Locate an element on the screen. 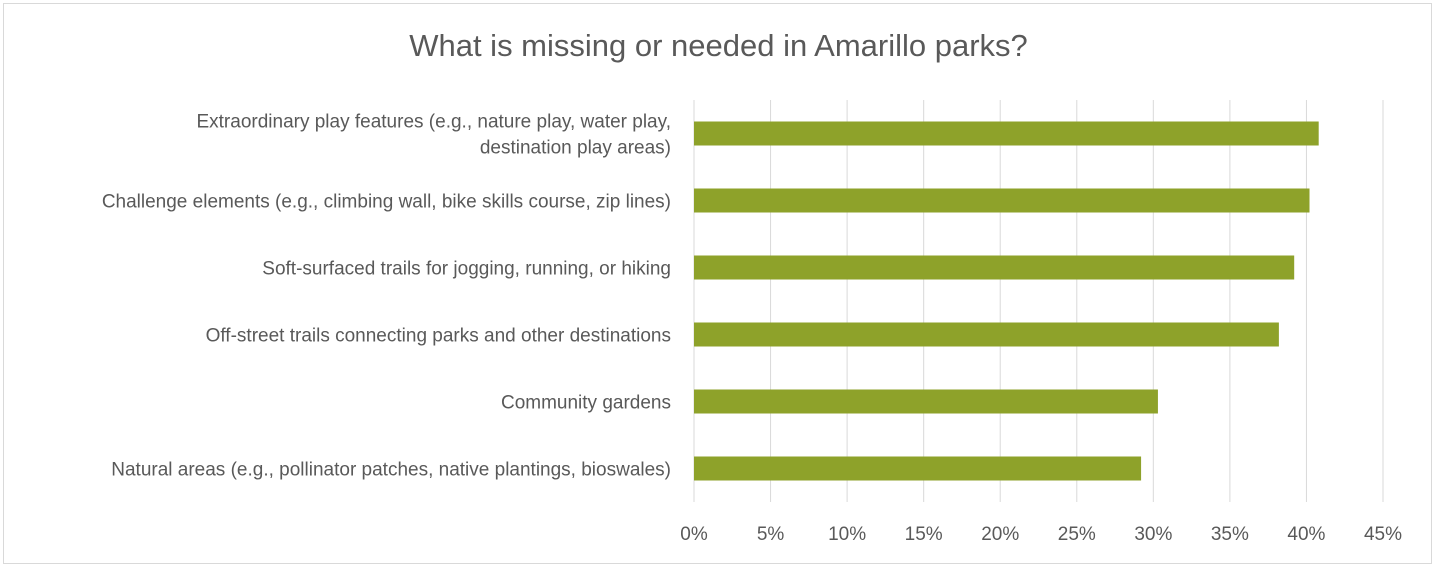 This screenshot has width=1437, height=568. x-tick-label: 35% is located at coordinates (1230, 534).